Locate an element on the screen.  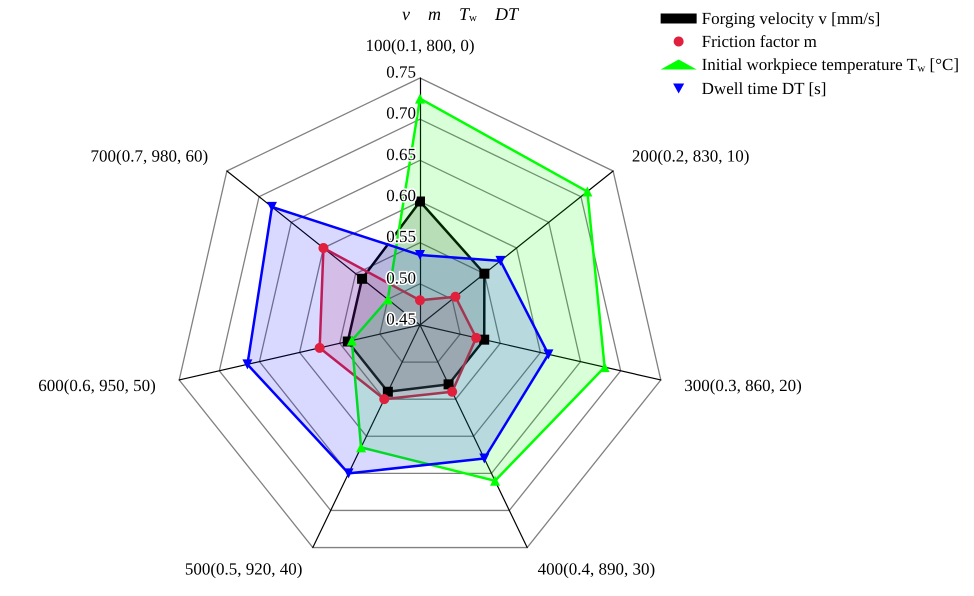
spoke-label: 300(0.3, 860, 20) is located at coordinates (743, 385).